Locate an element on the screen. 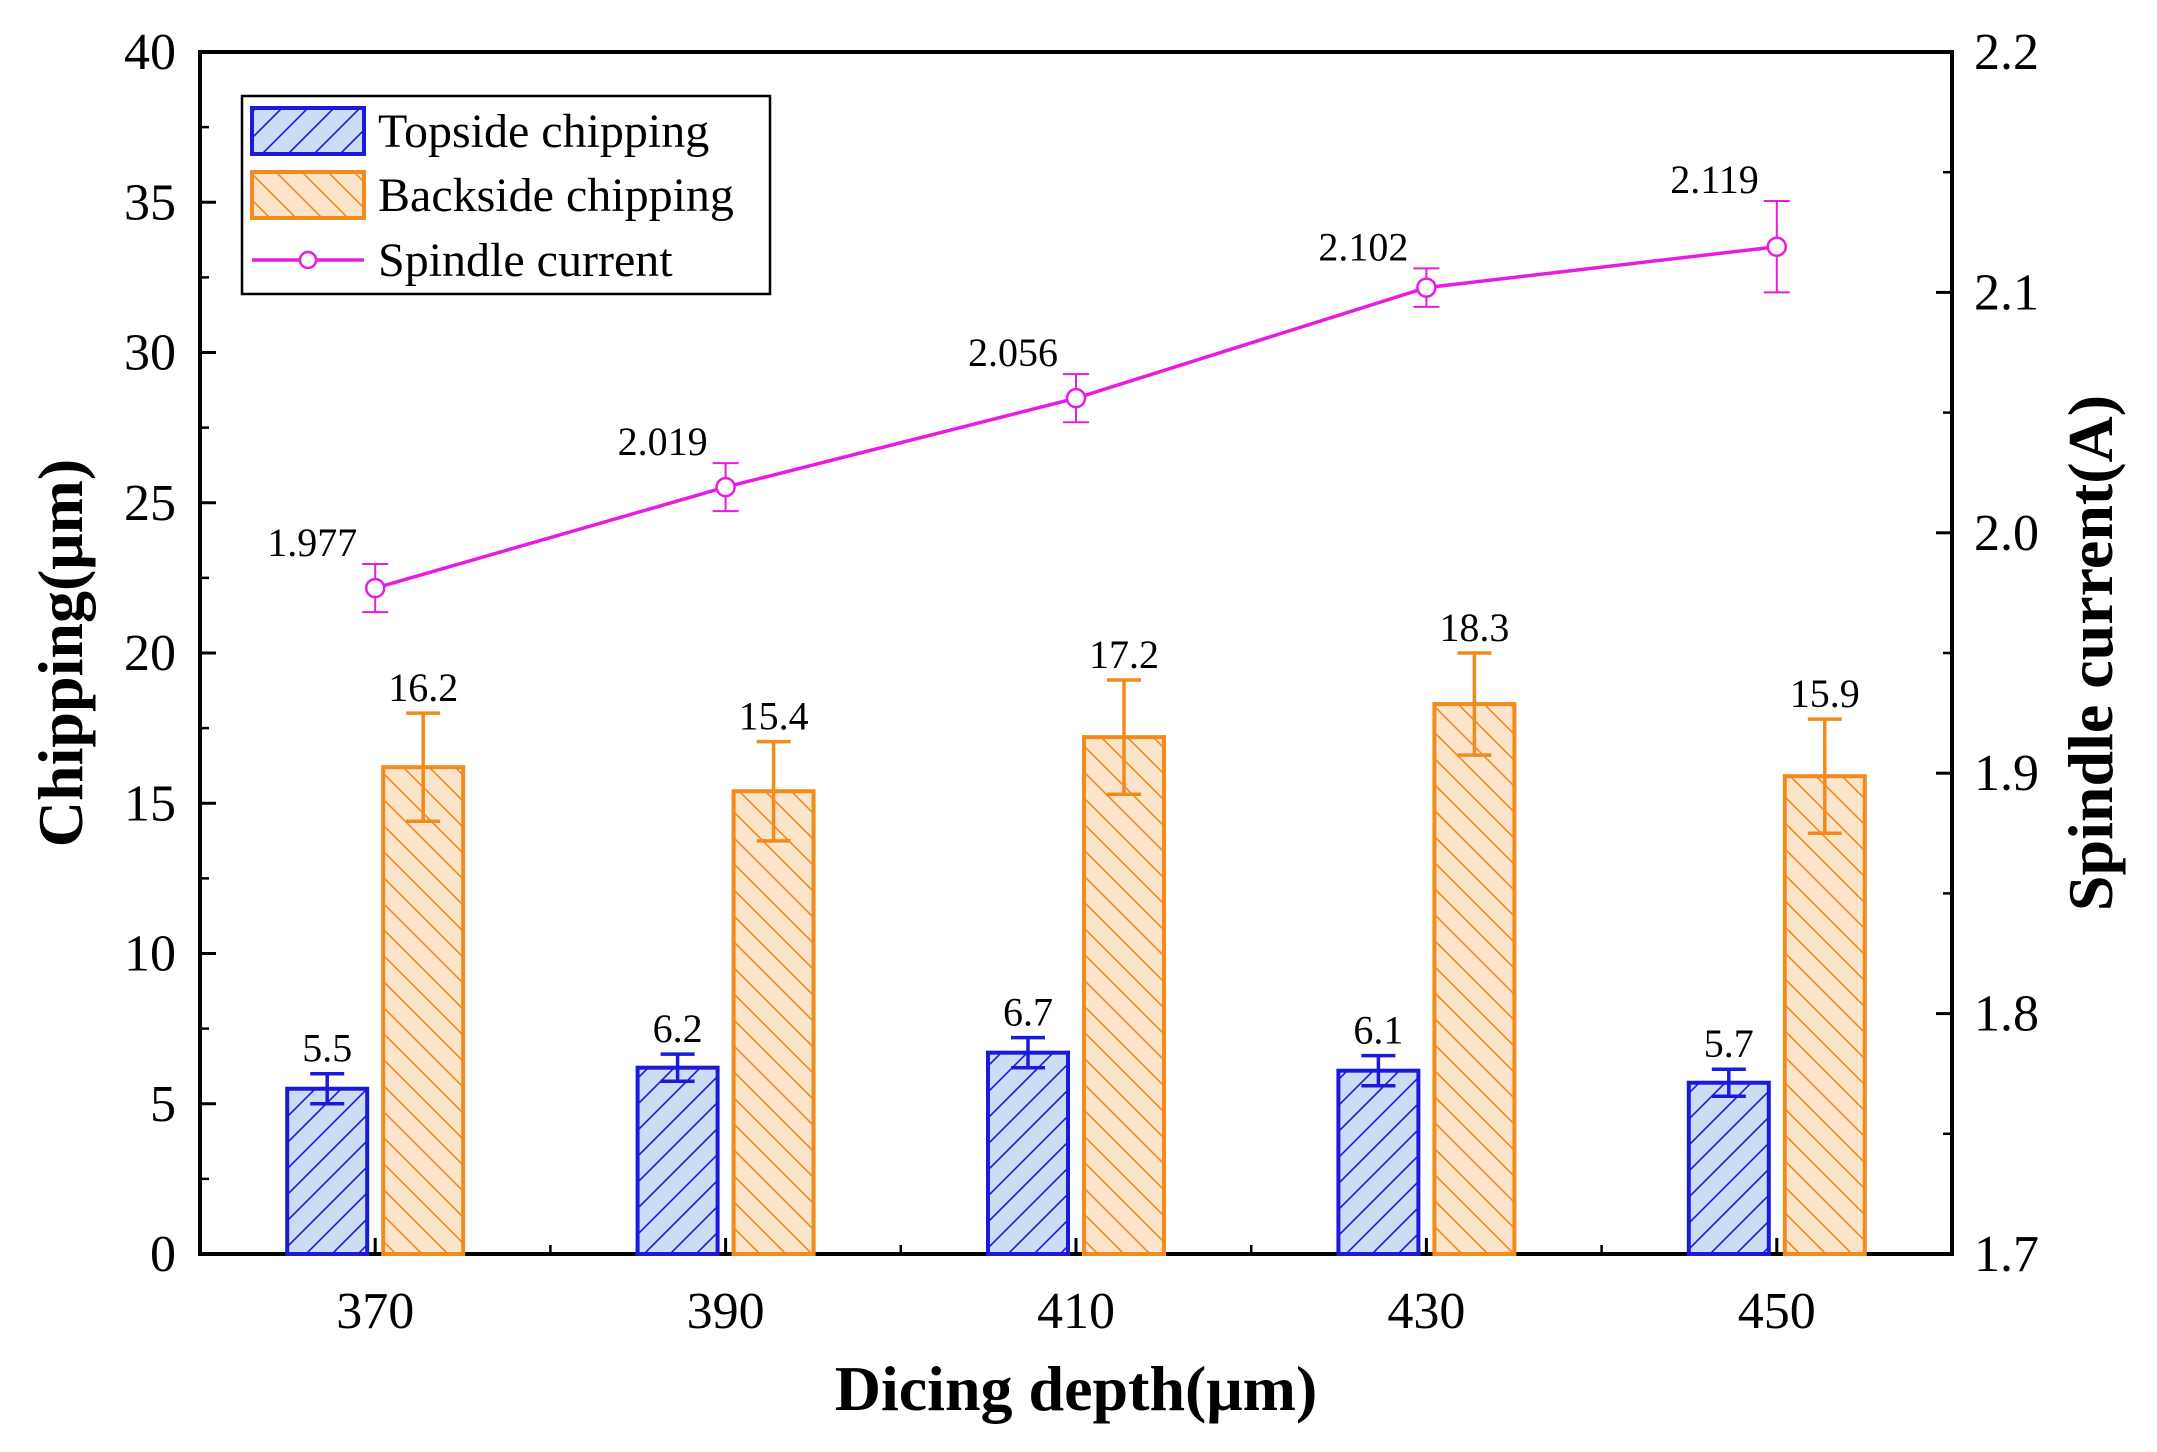 The image size is (2157, 1452). x-tick-label: 410 is located at coordinates (1076, 1311).